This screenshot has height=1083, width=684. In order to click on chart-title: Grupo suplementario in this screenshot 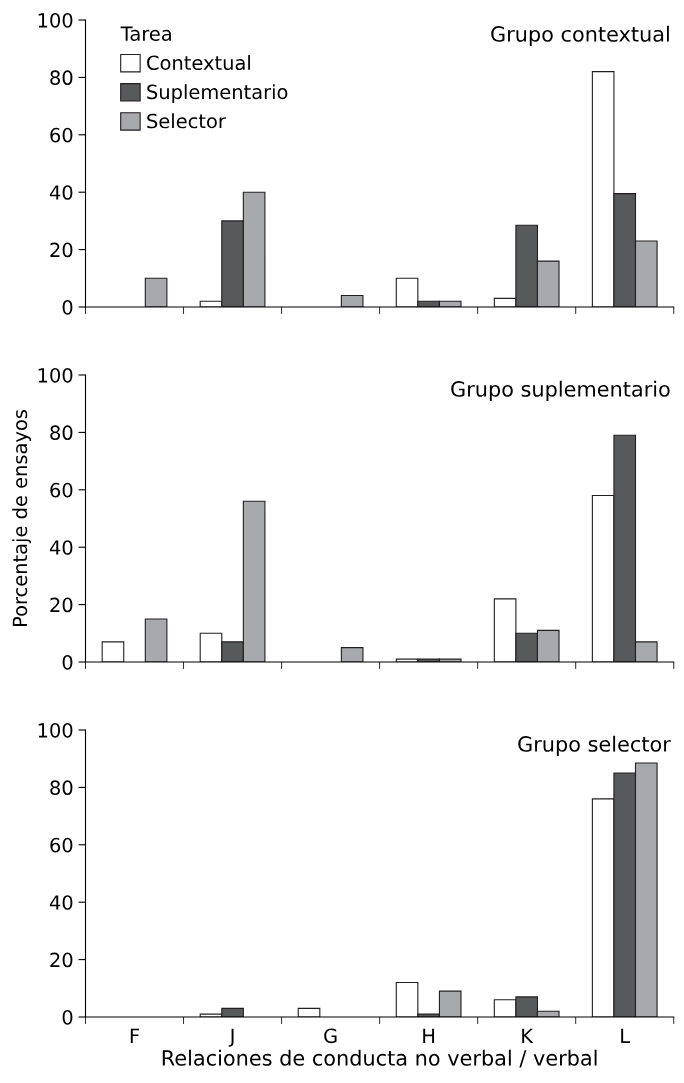, I will do `click(560, 390)`.